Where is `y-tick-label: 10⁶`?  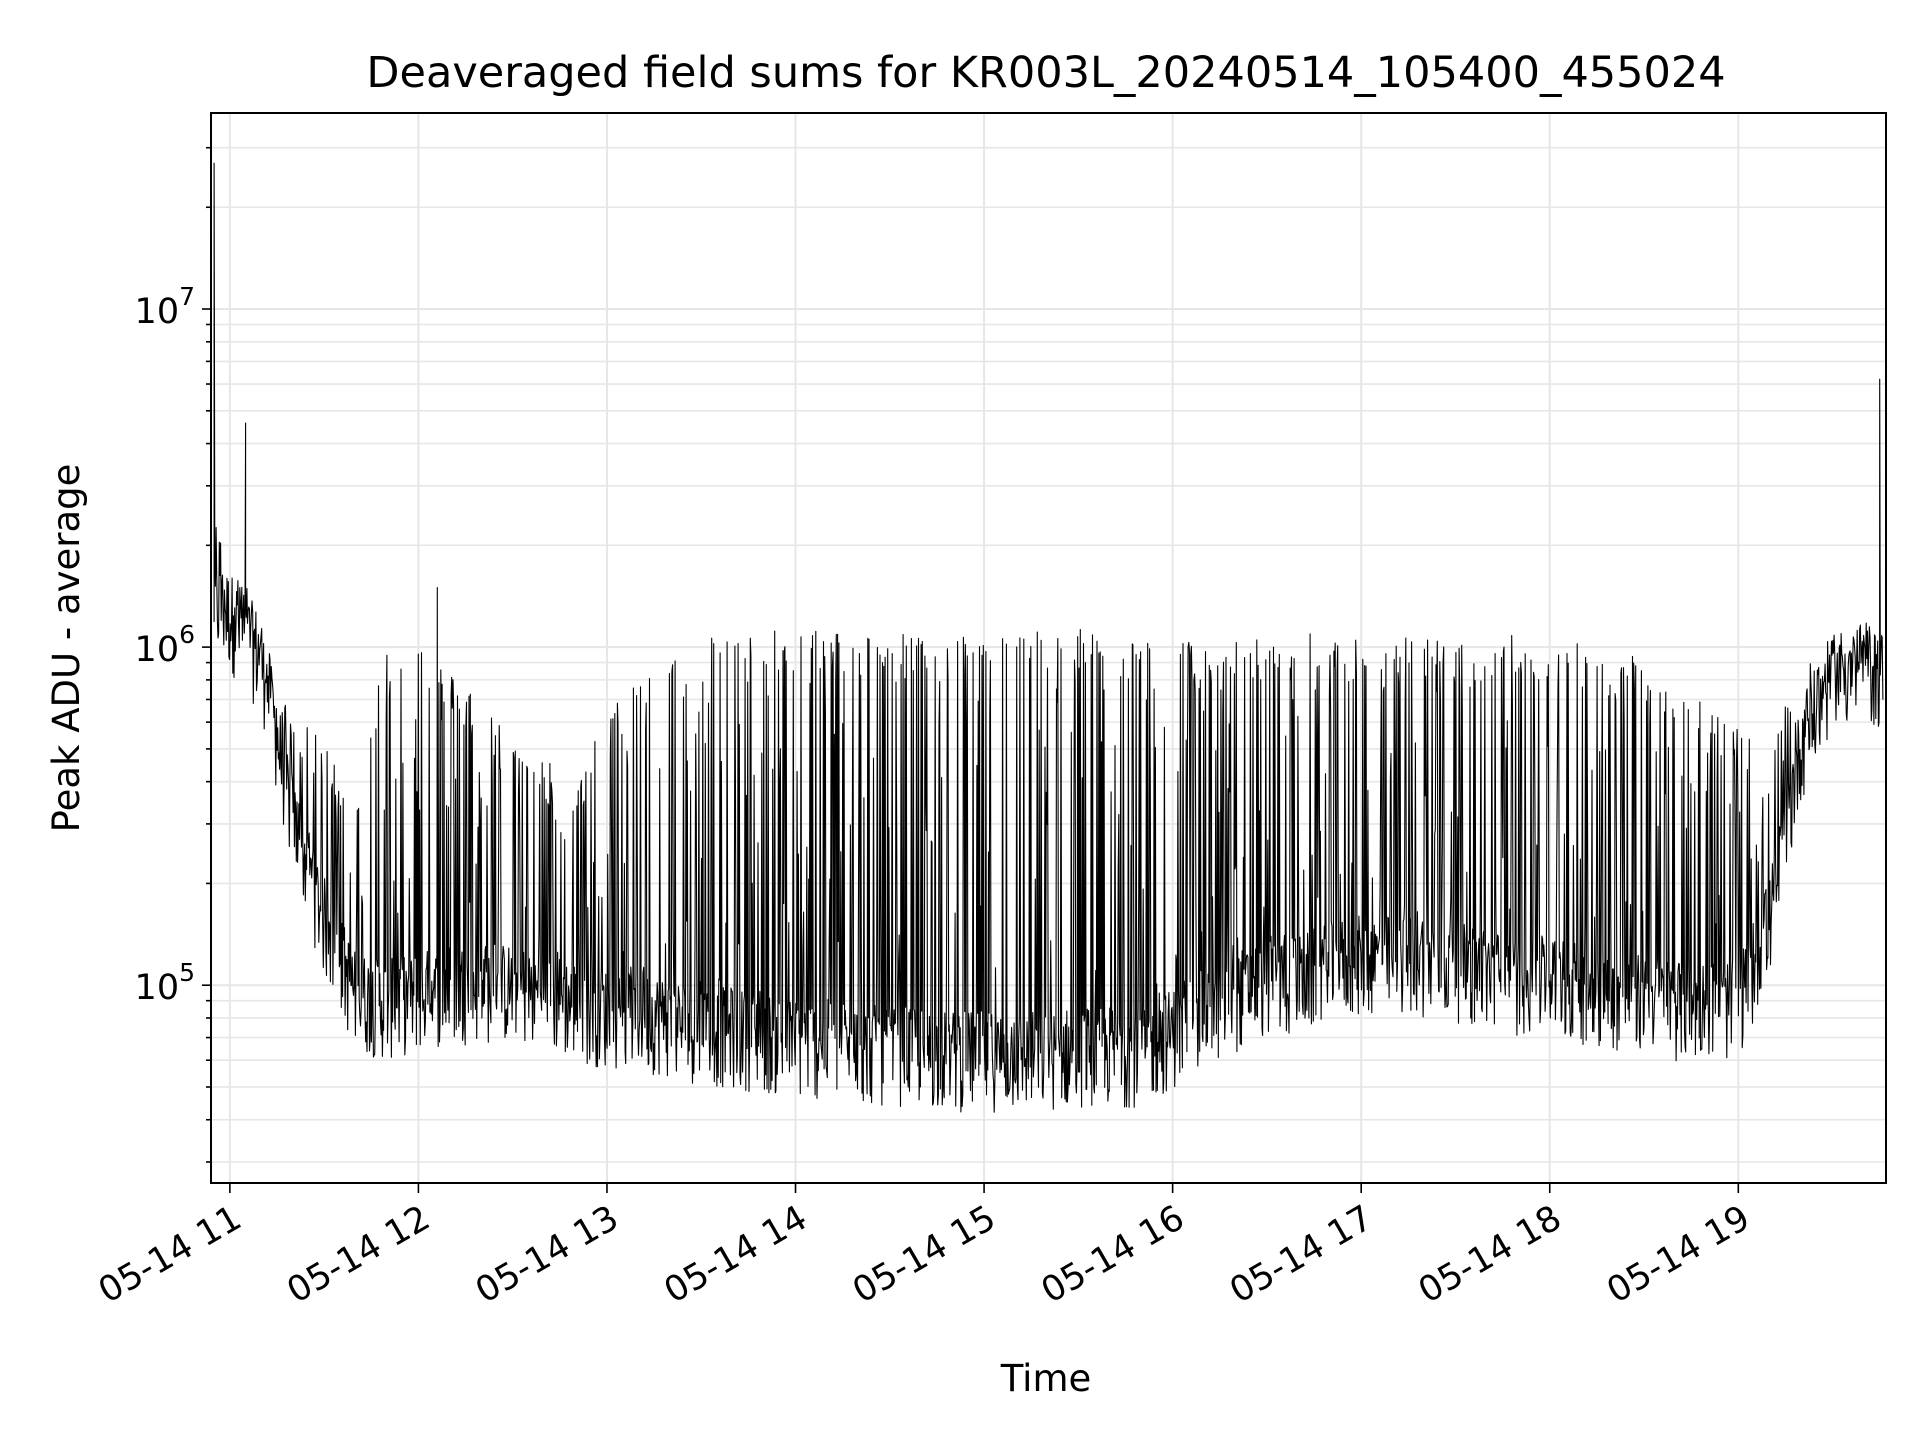 y-tick-label: 10⁶ is located at coordinates (165, 645).